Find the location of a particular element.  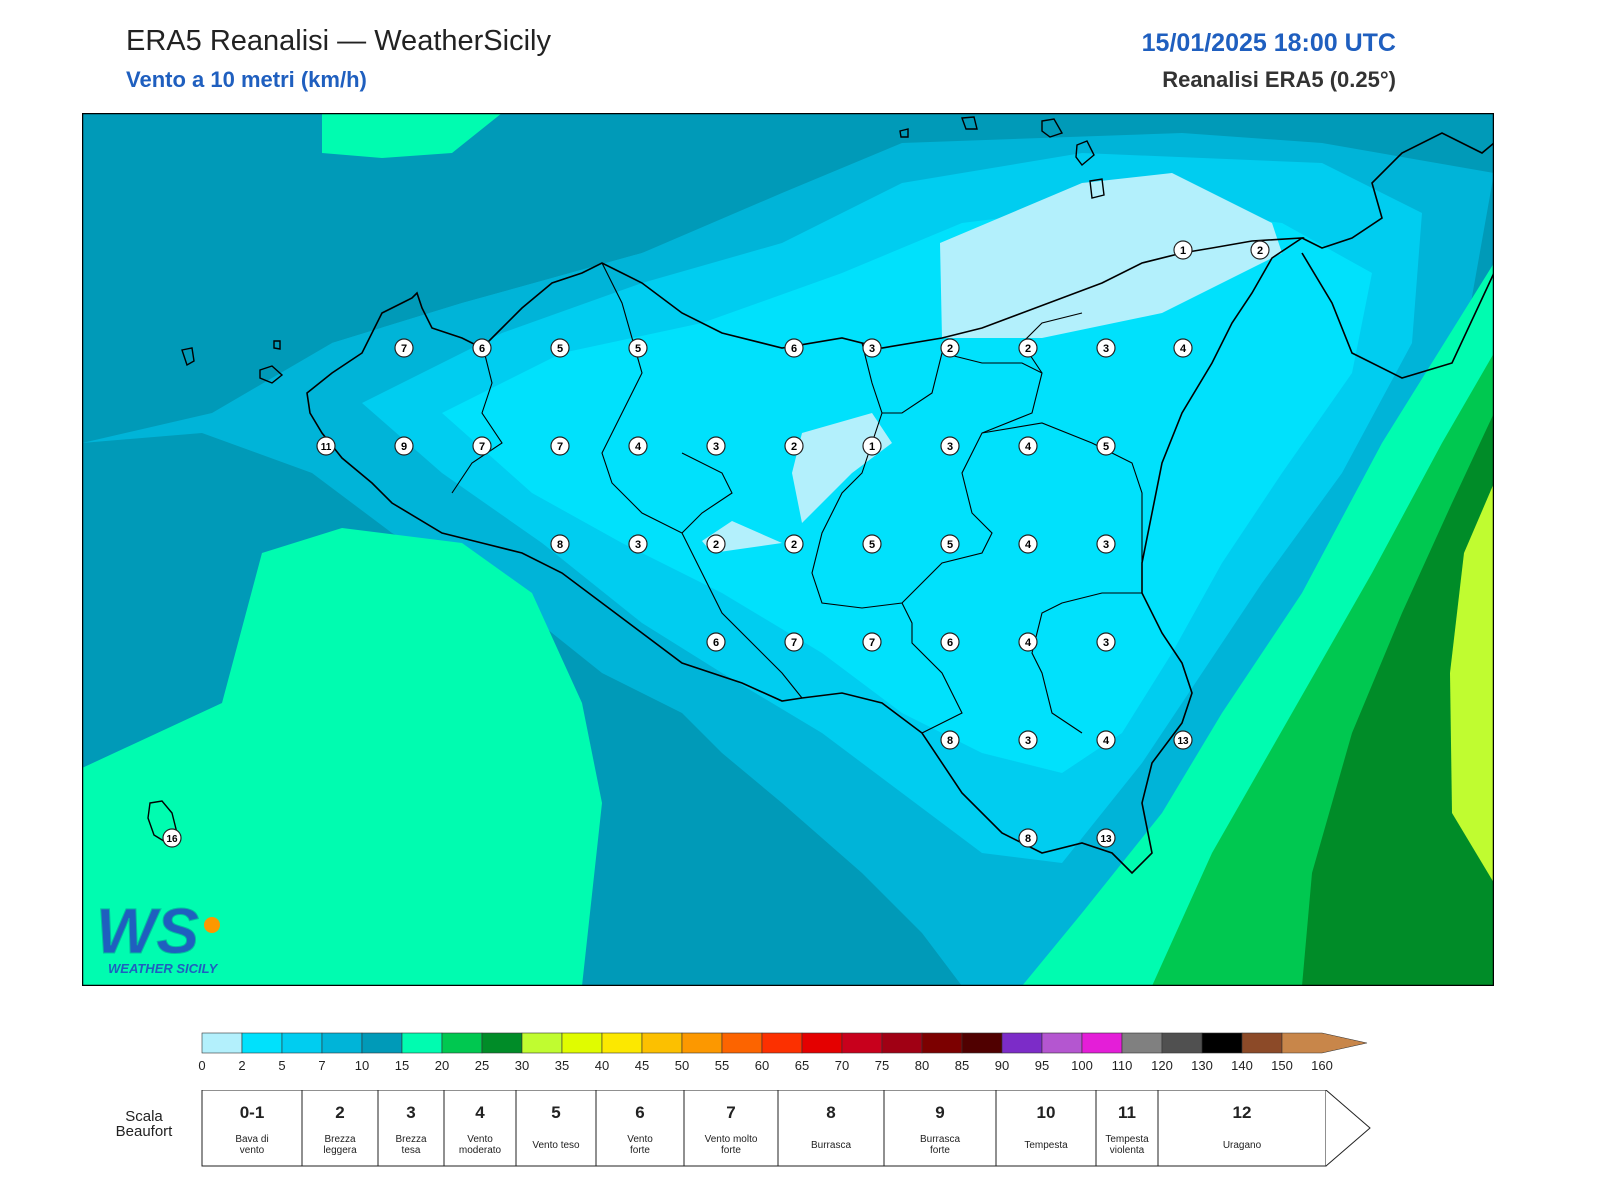

station-value-label: 8 is located at coordinates (560, 545).